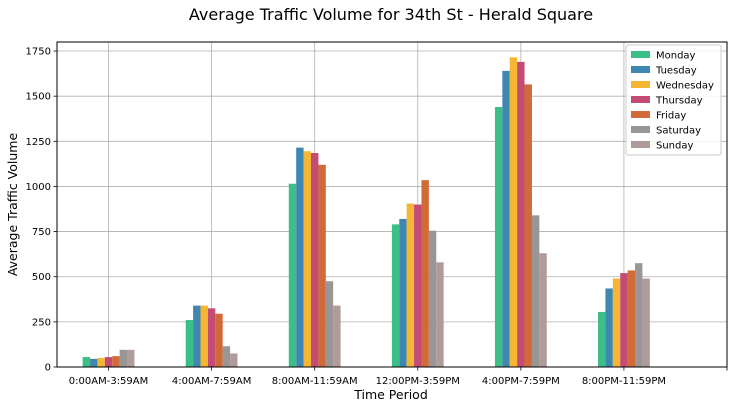  What do you see at coordinates (38, 142) in the screenshot?
I see `y-tick-label: 1250` at bounding box center [38, 142].